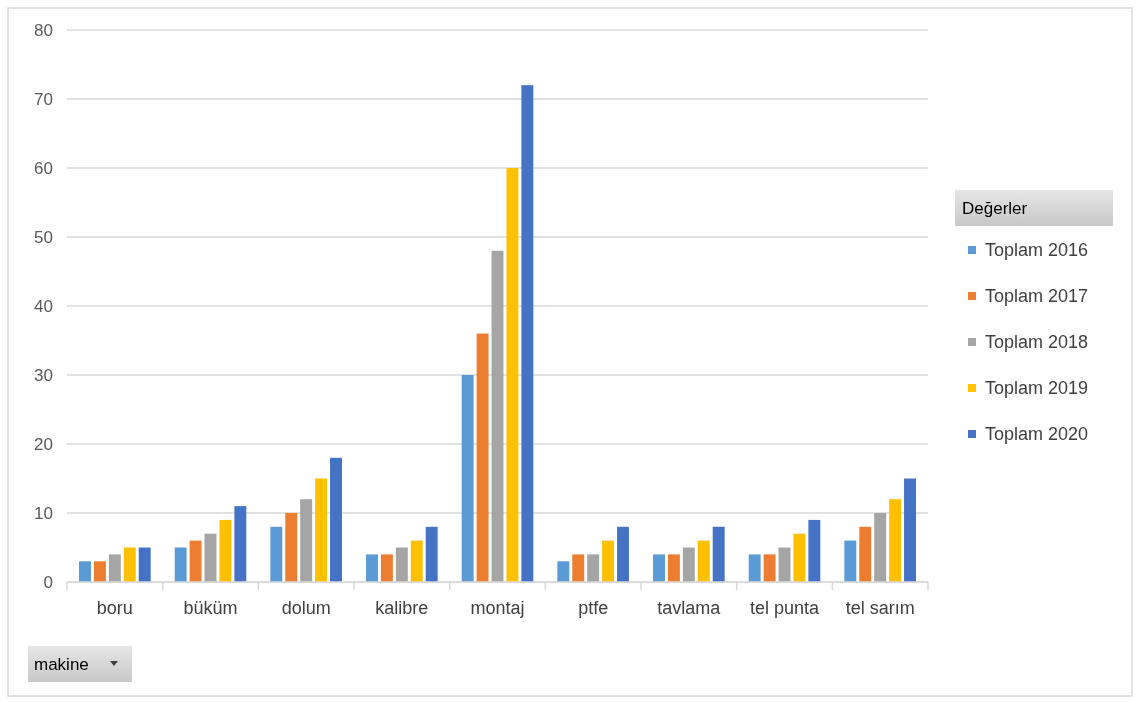  I want to click on legend-label: Toplam 2016, so click(1037, 250).